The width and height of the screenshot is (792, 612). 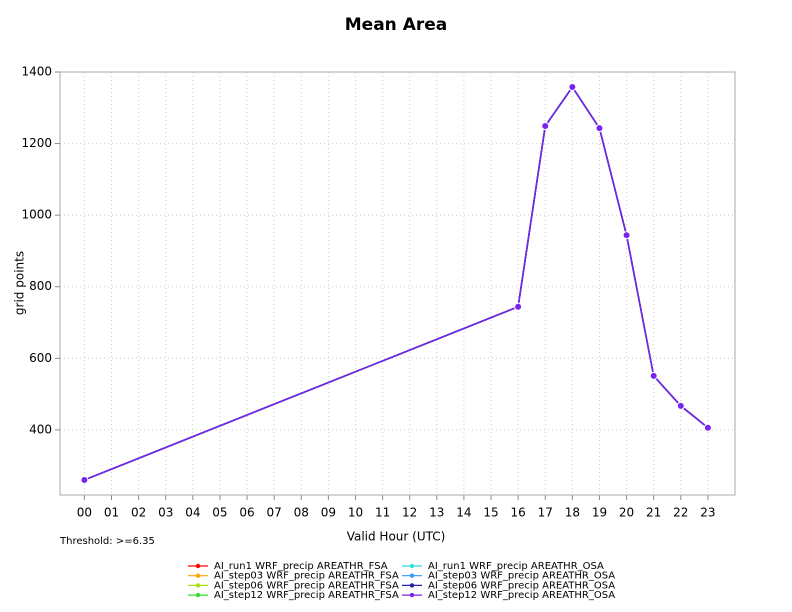 What do you see at coordinates (599, 513) in the screenshot?
I see `x-tick-label: 19` at bounding box center [599, 513].